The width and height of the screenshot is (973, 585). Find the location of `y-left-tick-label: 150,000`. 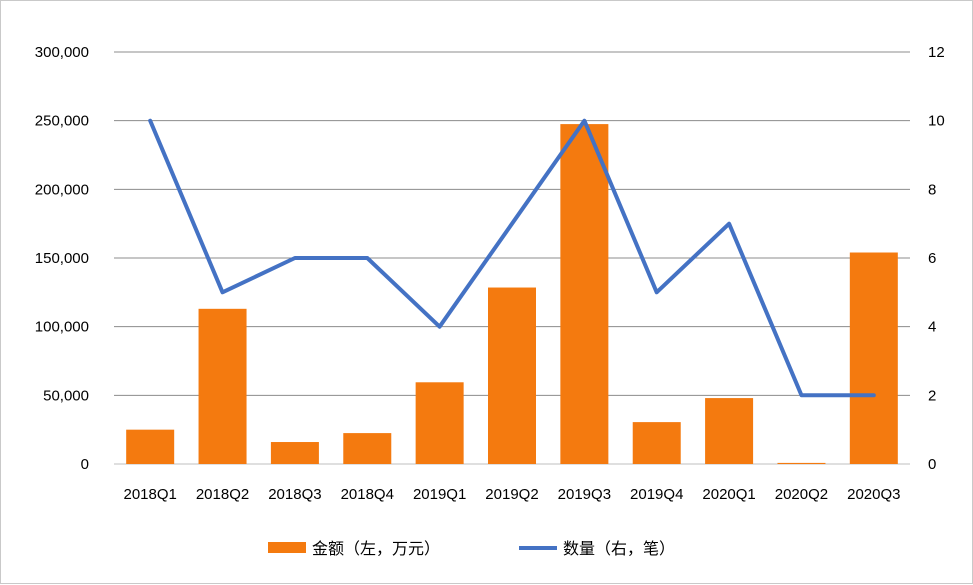

y-left-tick-label: 150,000 is located at coordinates (62, 258).